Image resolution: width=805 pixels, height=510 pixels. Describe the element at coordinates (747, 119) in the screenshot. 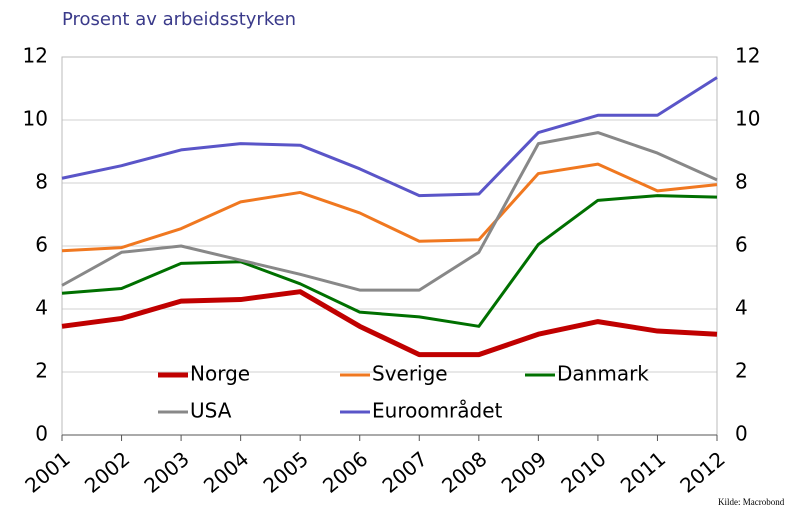

I see `y2-tick-label: 10` at that location.